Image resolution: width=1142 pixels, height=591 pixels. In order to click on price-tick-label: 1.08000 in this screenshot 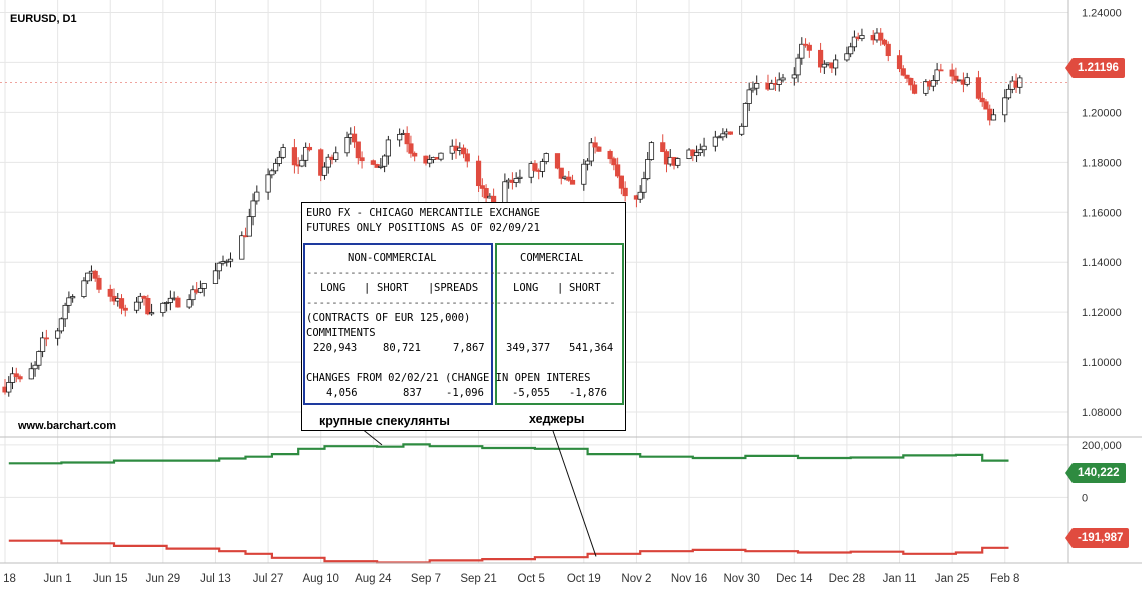, I will do `click(1102, 413)`.